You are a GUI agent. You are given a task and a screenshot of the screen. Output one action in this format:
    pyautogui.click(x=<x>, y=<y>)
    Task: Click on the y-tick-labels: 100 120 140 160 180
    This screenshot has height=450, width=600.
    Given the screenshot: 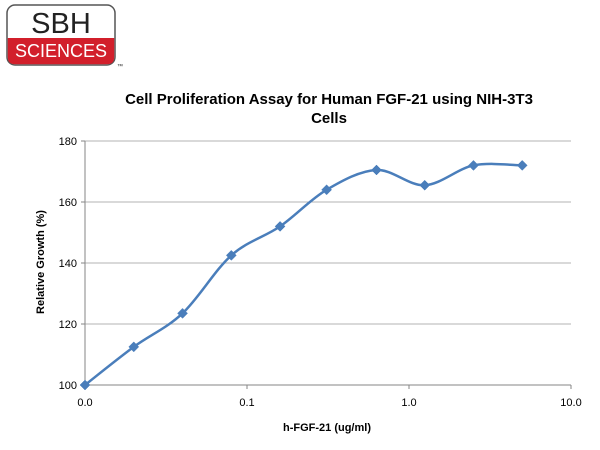 What is the action you would take?
    pyautogui.click(x=68, y=264)
    